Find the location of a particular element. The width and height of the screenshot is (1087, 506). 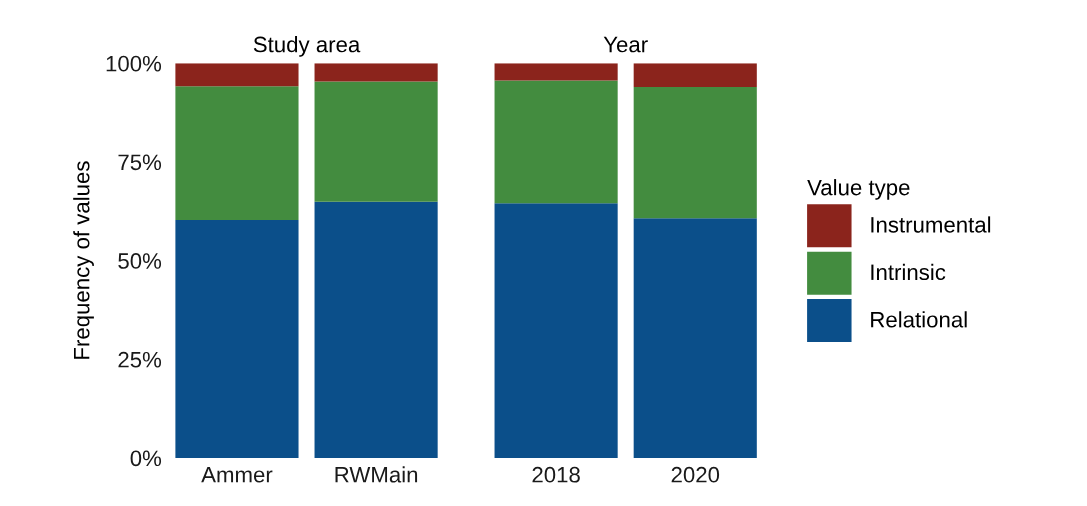

legend-label: Relational is located at coordinates (919, 319).